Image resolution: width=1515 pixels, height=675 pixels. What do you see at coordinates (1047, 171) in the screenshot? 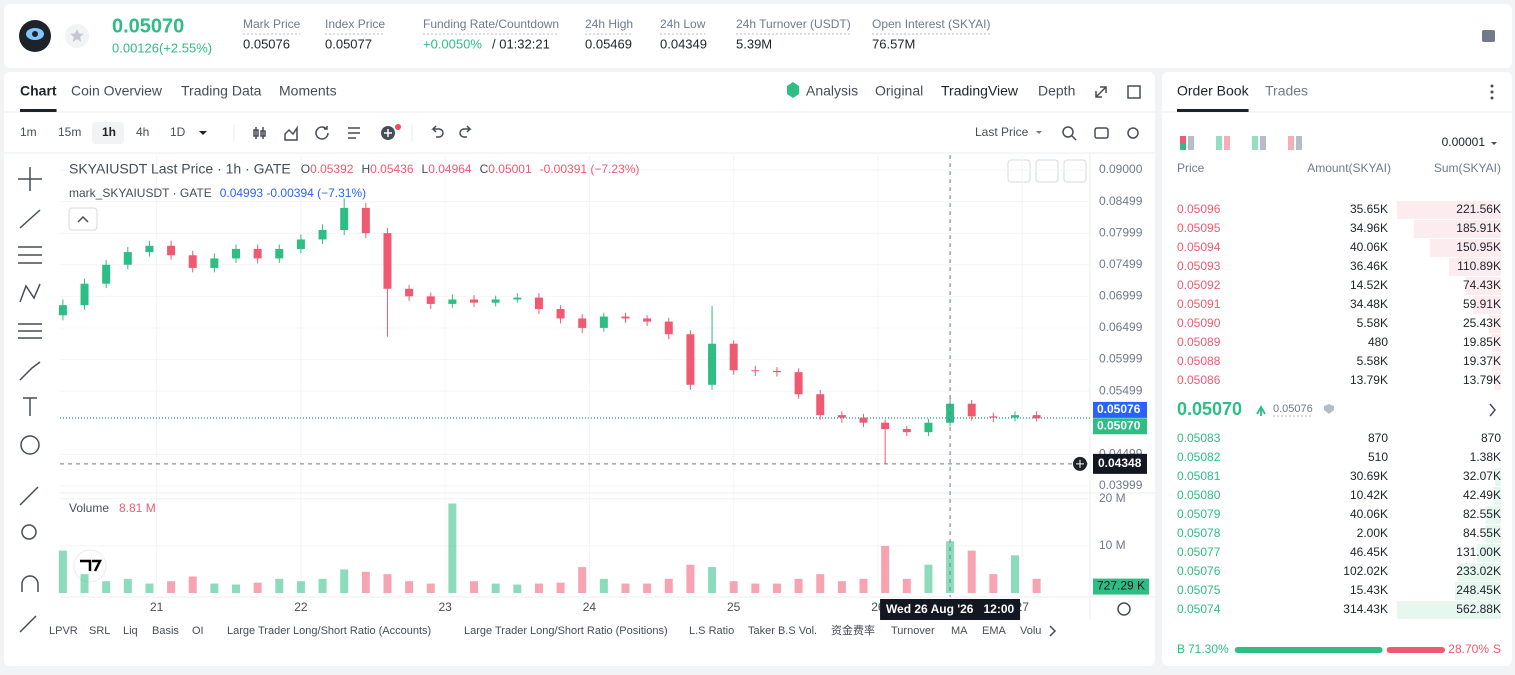
I see `scale-button` at bounding box center [1047, 171].